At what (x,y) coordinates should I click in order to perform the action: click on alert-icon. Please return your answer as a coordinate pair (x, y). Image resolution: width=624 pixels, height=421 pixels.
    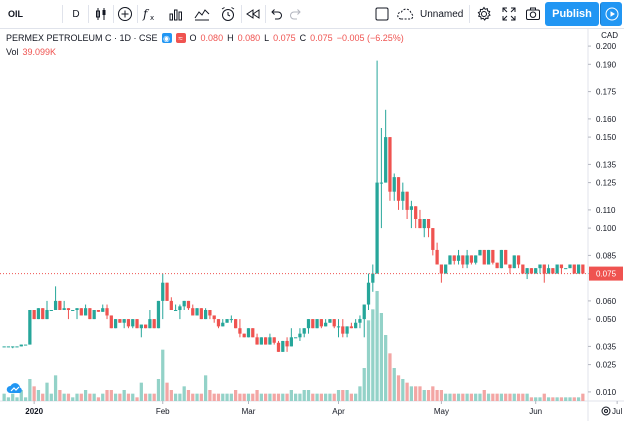
    Looking at the image, I should click on (228, 14).